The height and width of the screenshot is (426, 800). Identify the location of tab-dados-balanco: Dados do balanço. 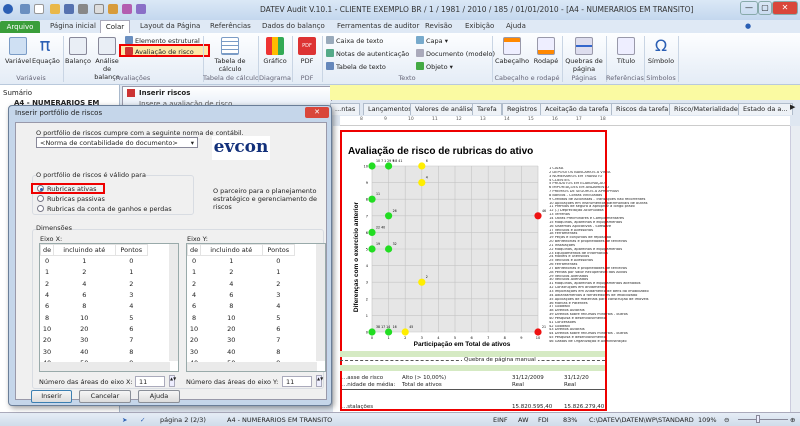
(293, 26).